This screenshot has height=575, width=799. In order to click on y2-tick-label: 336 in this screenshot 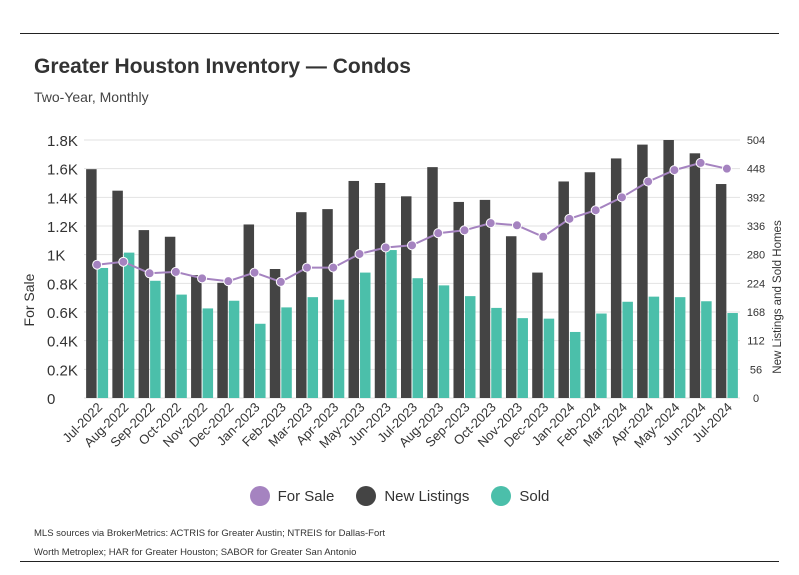, I will do `click(756, 227)`.